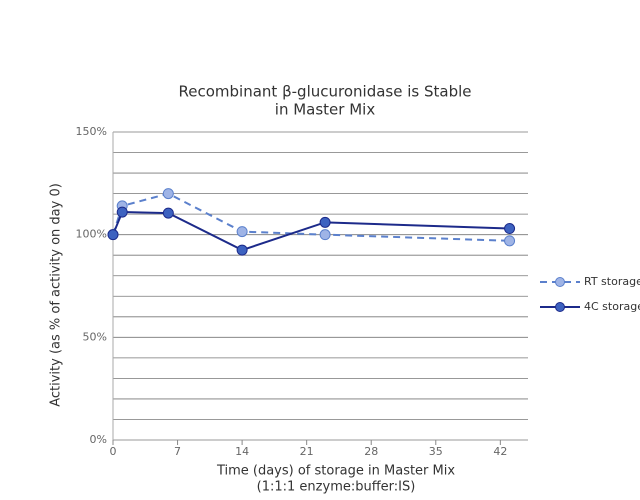 The height and width of the screenshot is (500, 640). Describe the element at coordinates (436, 451) in the screenshot. I see `x-tick-label: 35` at that location.